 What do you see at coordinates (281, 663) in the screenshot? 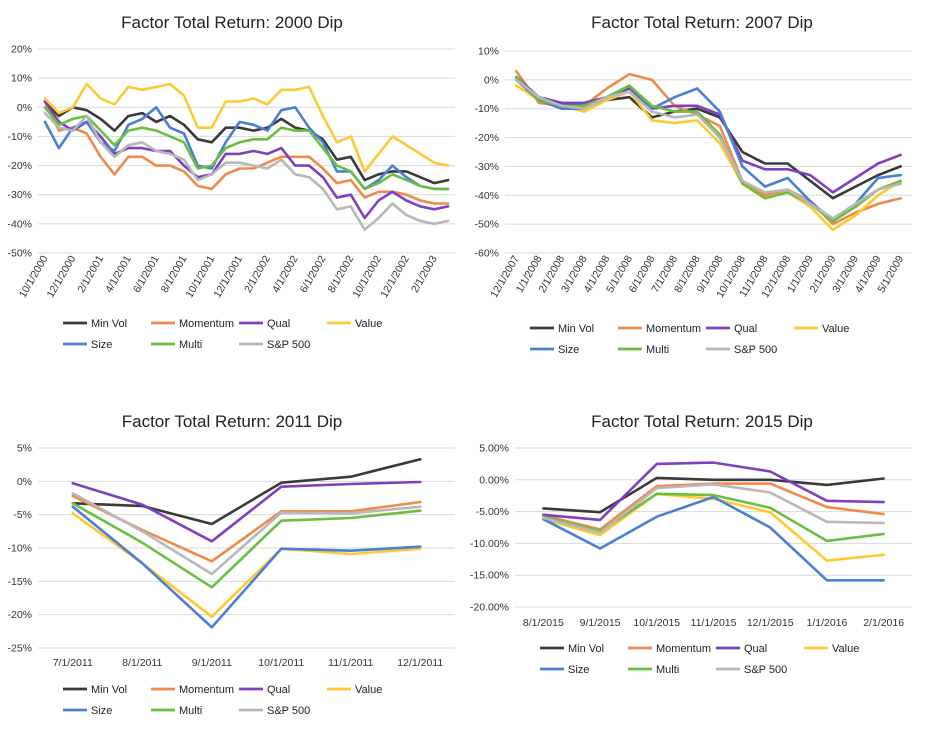
I see `x-tick-label: 10/1/2011` at bounding box center [281, 663].